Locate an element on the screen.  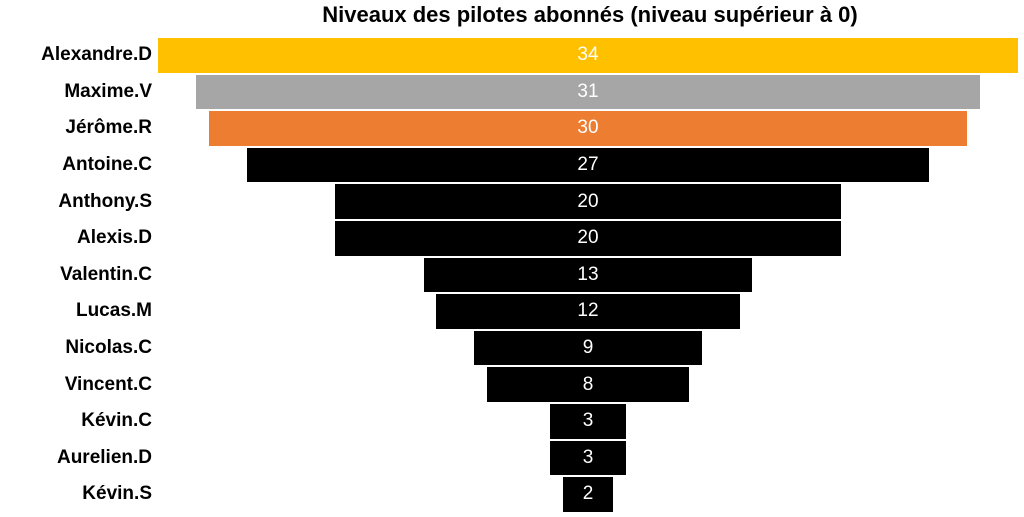
bar-value-label: 30 is located at coordinates (588, 128).